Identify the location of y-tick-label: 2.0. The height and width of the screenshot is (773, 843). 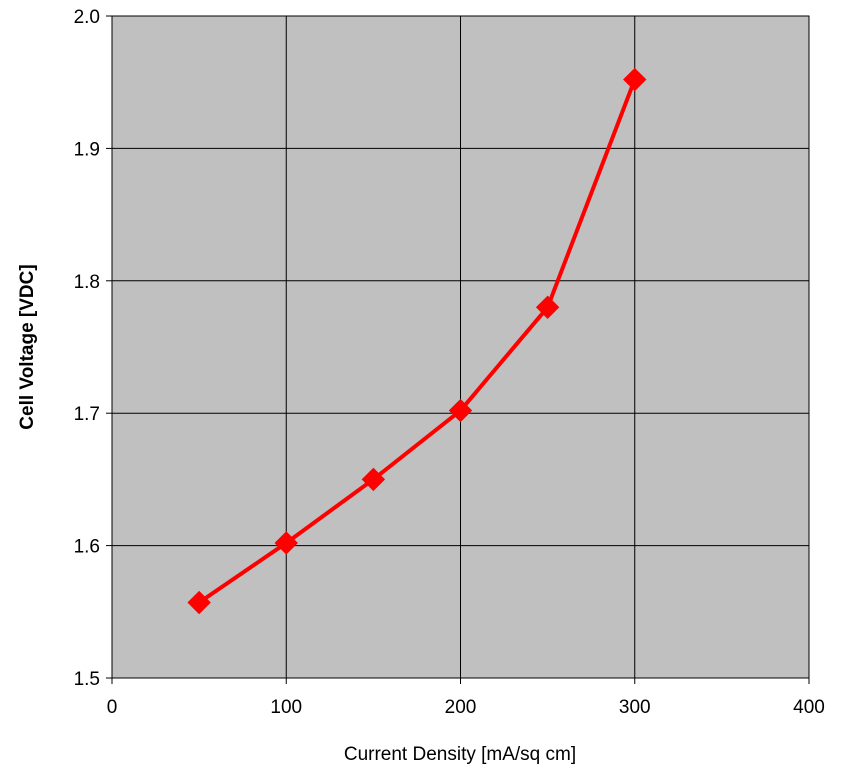
(87, 17).